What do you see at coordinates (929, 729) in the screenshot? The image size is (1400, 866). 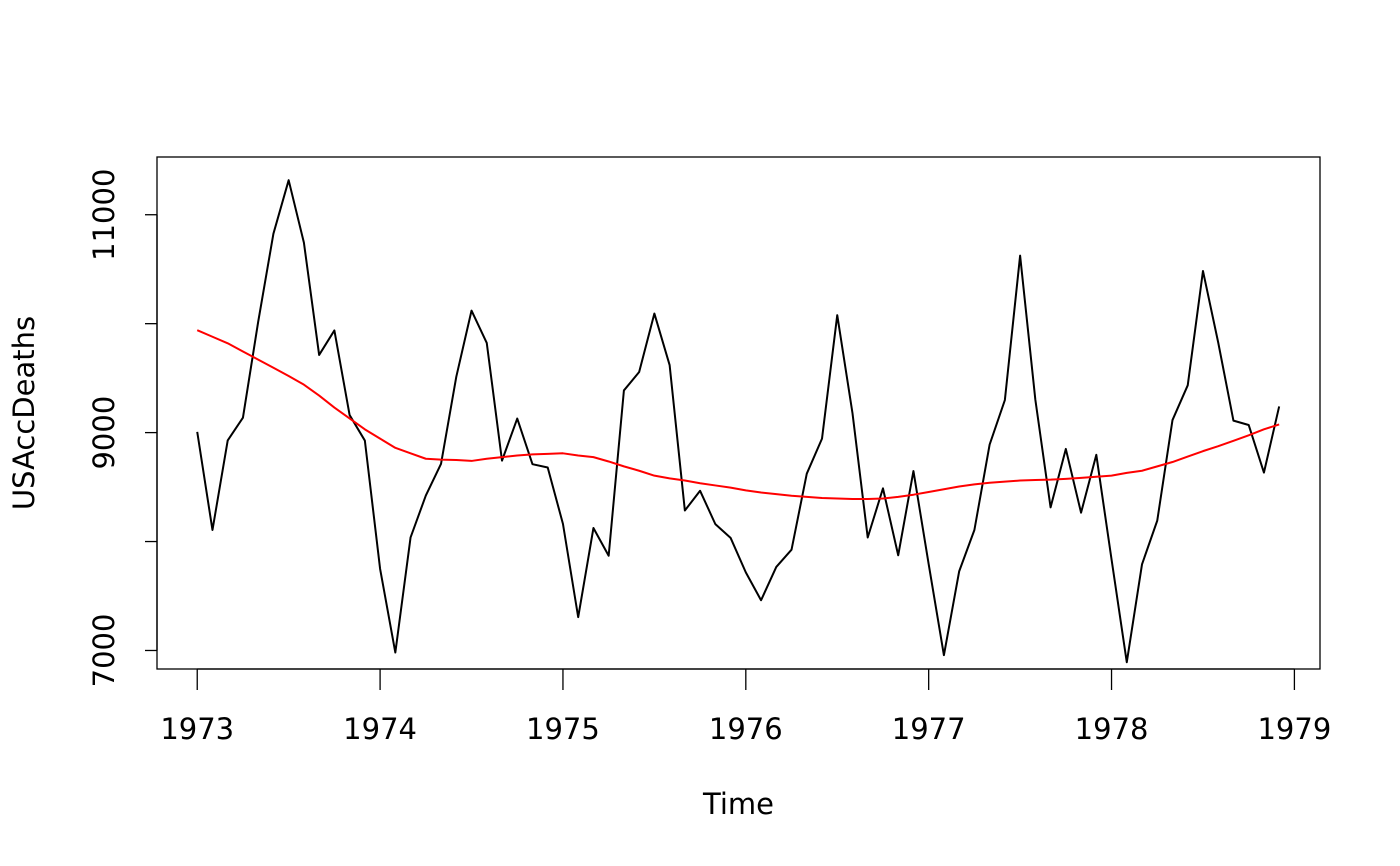 I see `x-tick-label: 1977` at bounding box center [929, 729].